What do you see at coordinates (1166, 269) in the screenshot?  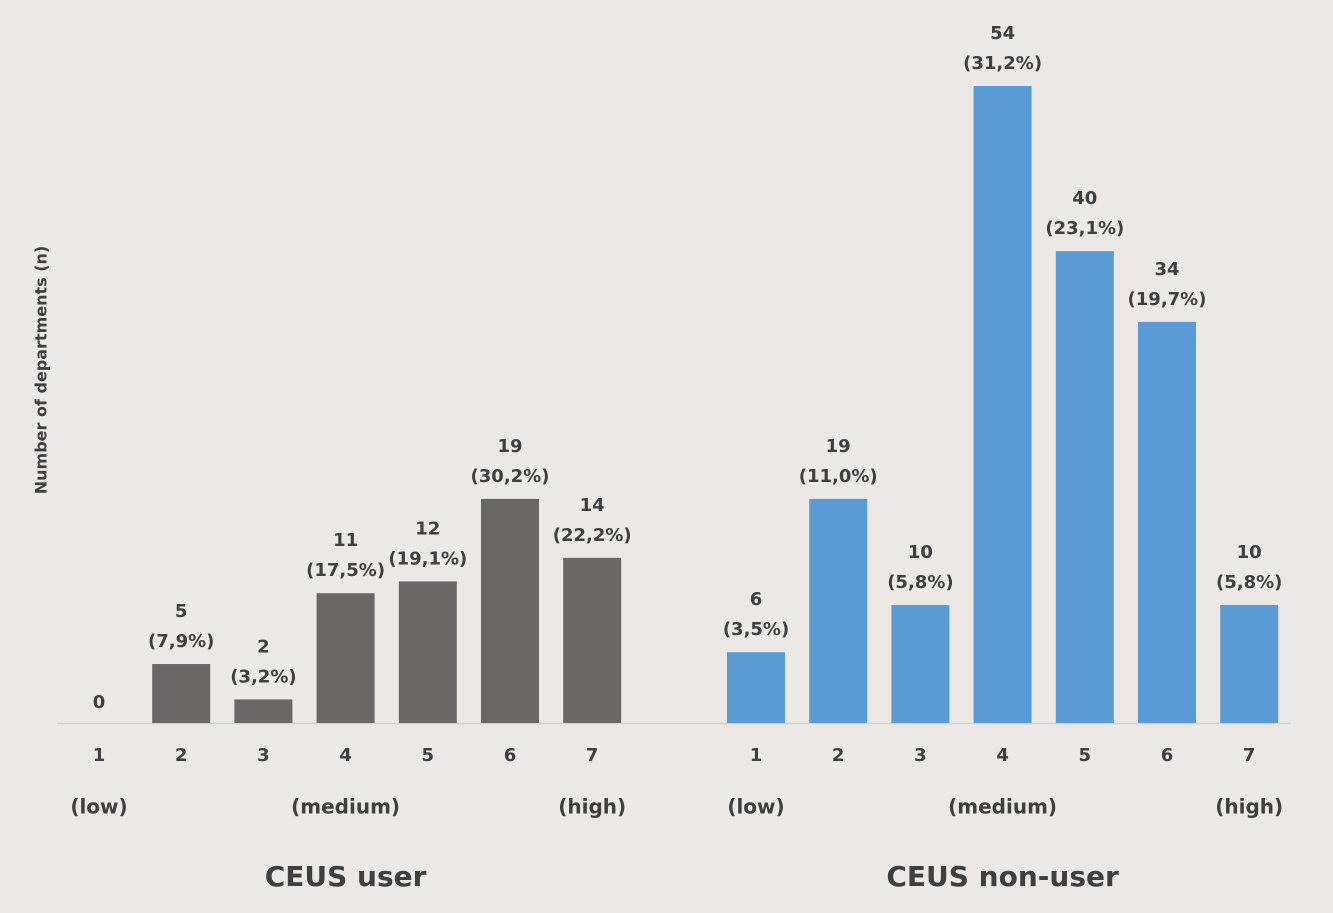 I see `value-label: 34` at bounding box center [1166, 269].